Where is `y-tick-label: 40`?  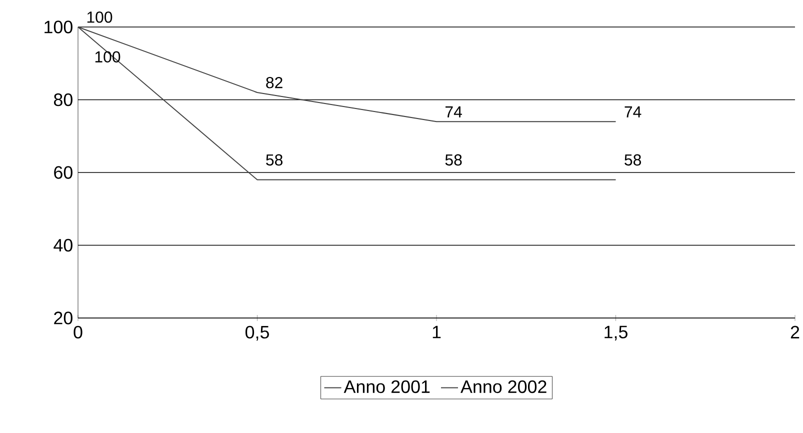 y-tick-label: 40 is located at coordinates (63, 245).